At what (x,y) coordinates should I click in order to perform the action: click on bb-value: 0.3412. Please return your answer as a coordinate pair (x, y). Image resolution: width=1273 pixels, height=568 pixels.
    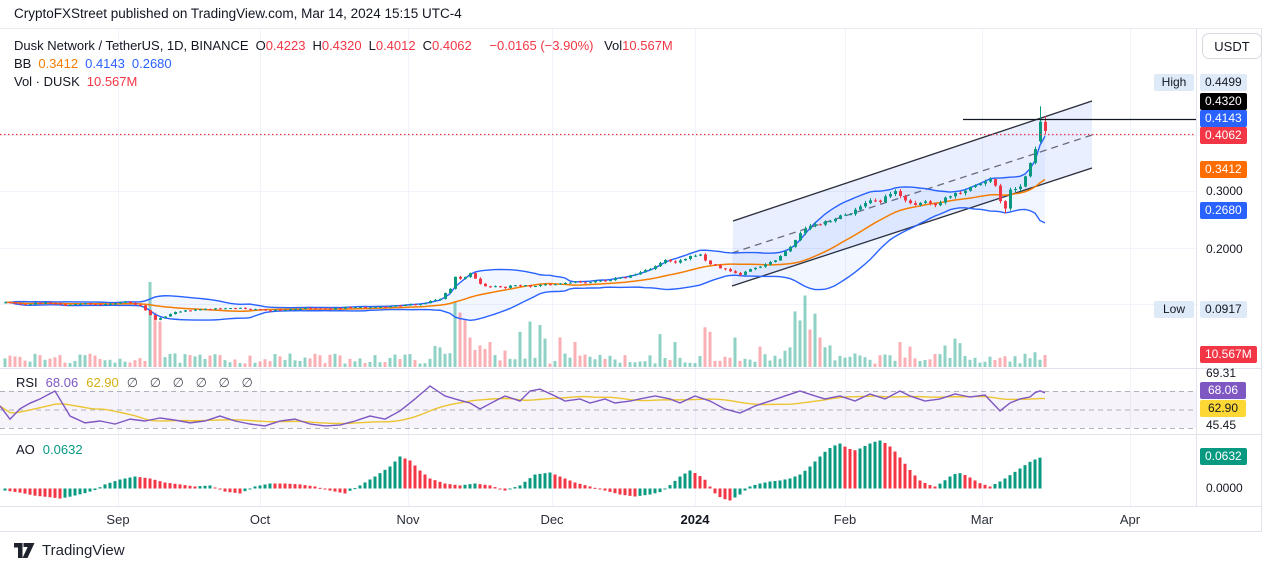
    Looking at the image, I should click on (58, 63).